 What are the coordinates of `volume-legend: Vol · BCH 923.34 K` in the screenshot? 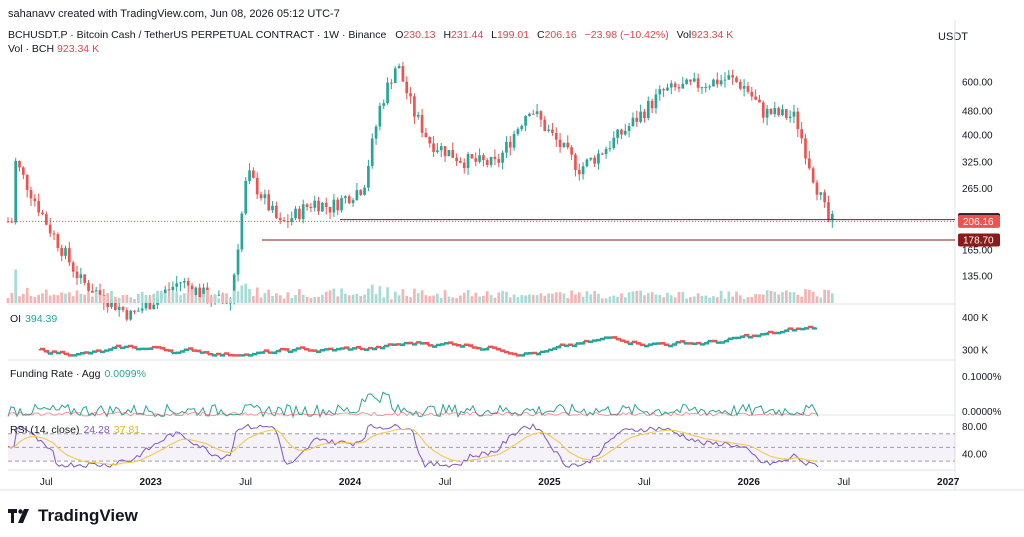 It's located at (53, 49).